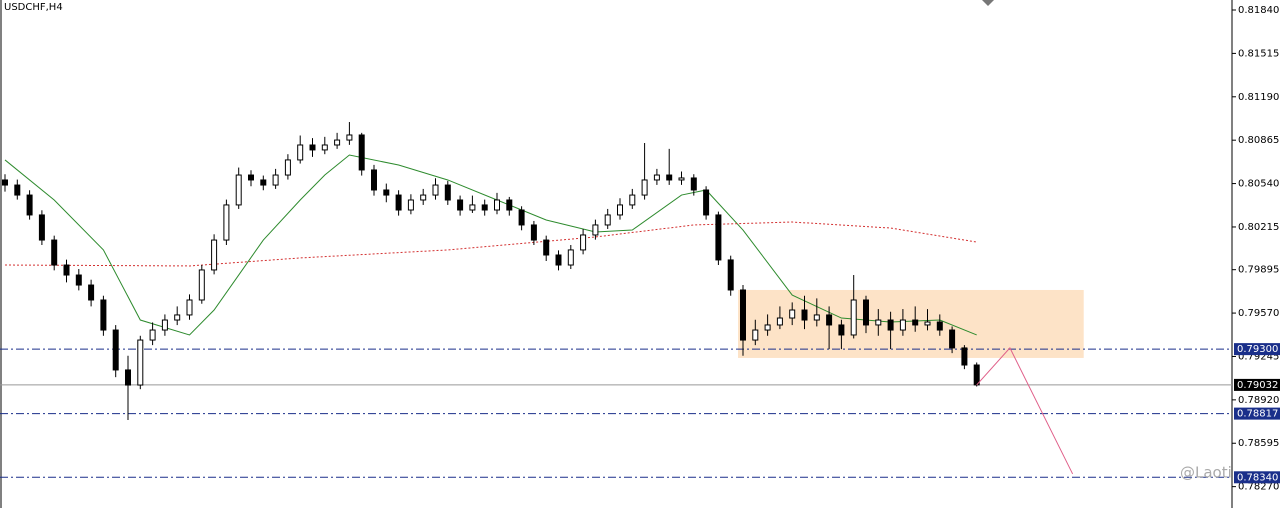  I want to click on projection-arrow, so click(1025, 411).